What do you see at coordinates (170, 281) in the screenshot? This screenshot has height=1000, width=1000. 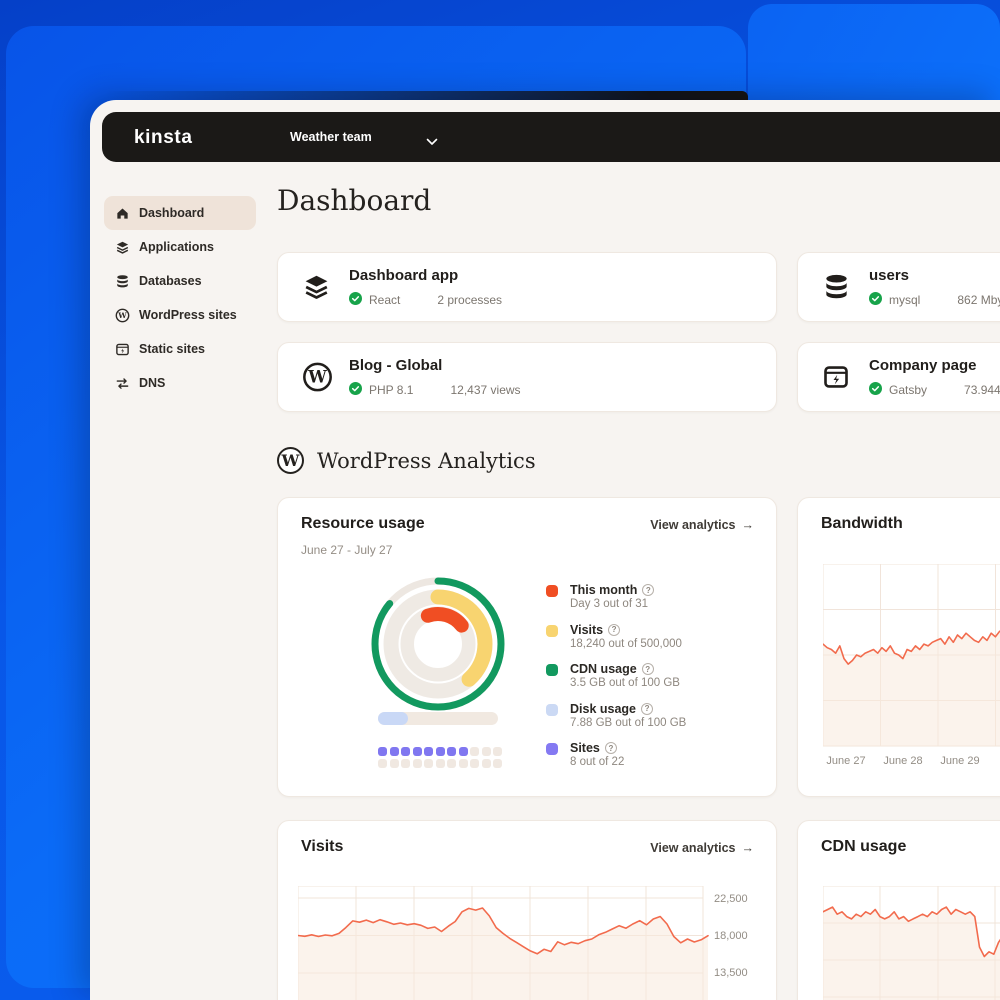 I see `sidebar-item-label: Databases` at bounding box center [170, 281].